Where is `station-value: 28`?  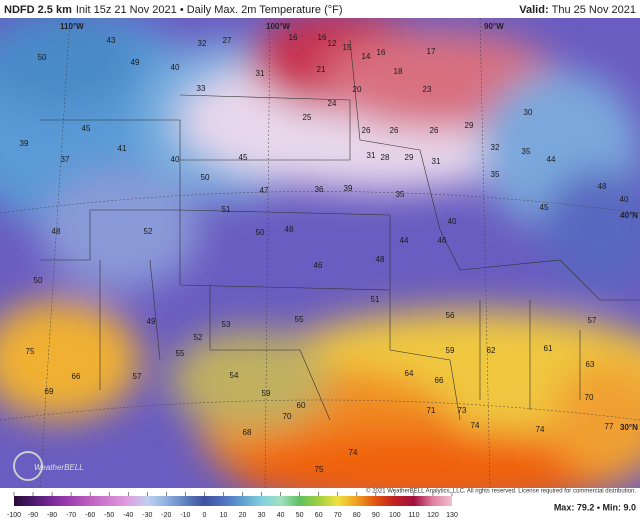
station-value: 28 is located at coordinates (385, 157).